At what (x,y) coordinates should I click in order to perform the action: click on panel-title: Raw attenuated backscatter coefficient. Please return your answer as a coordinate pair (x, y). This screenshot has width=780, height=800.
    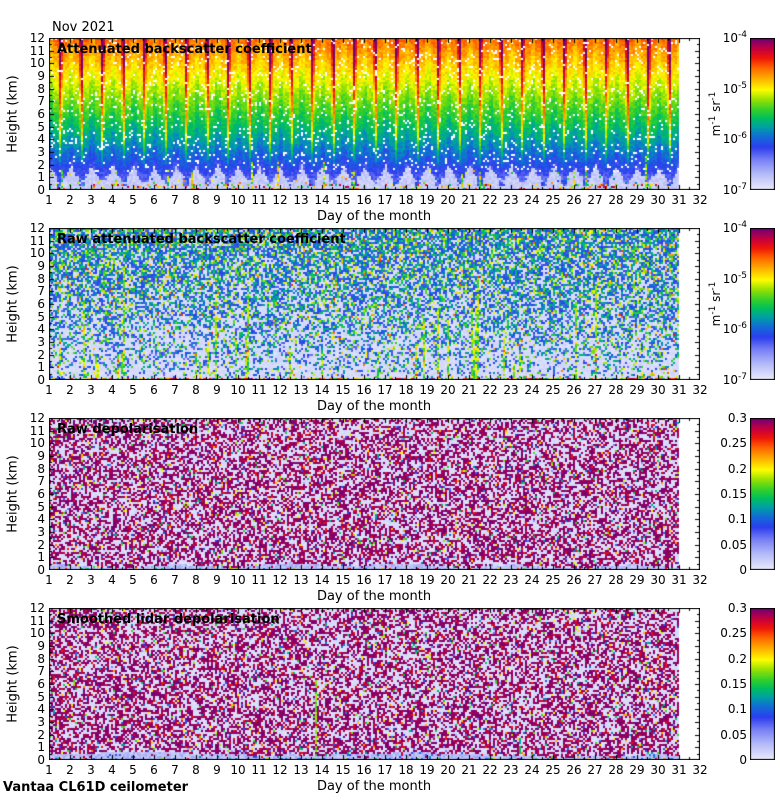
    Looking at the image, I should click on (201, 239).